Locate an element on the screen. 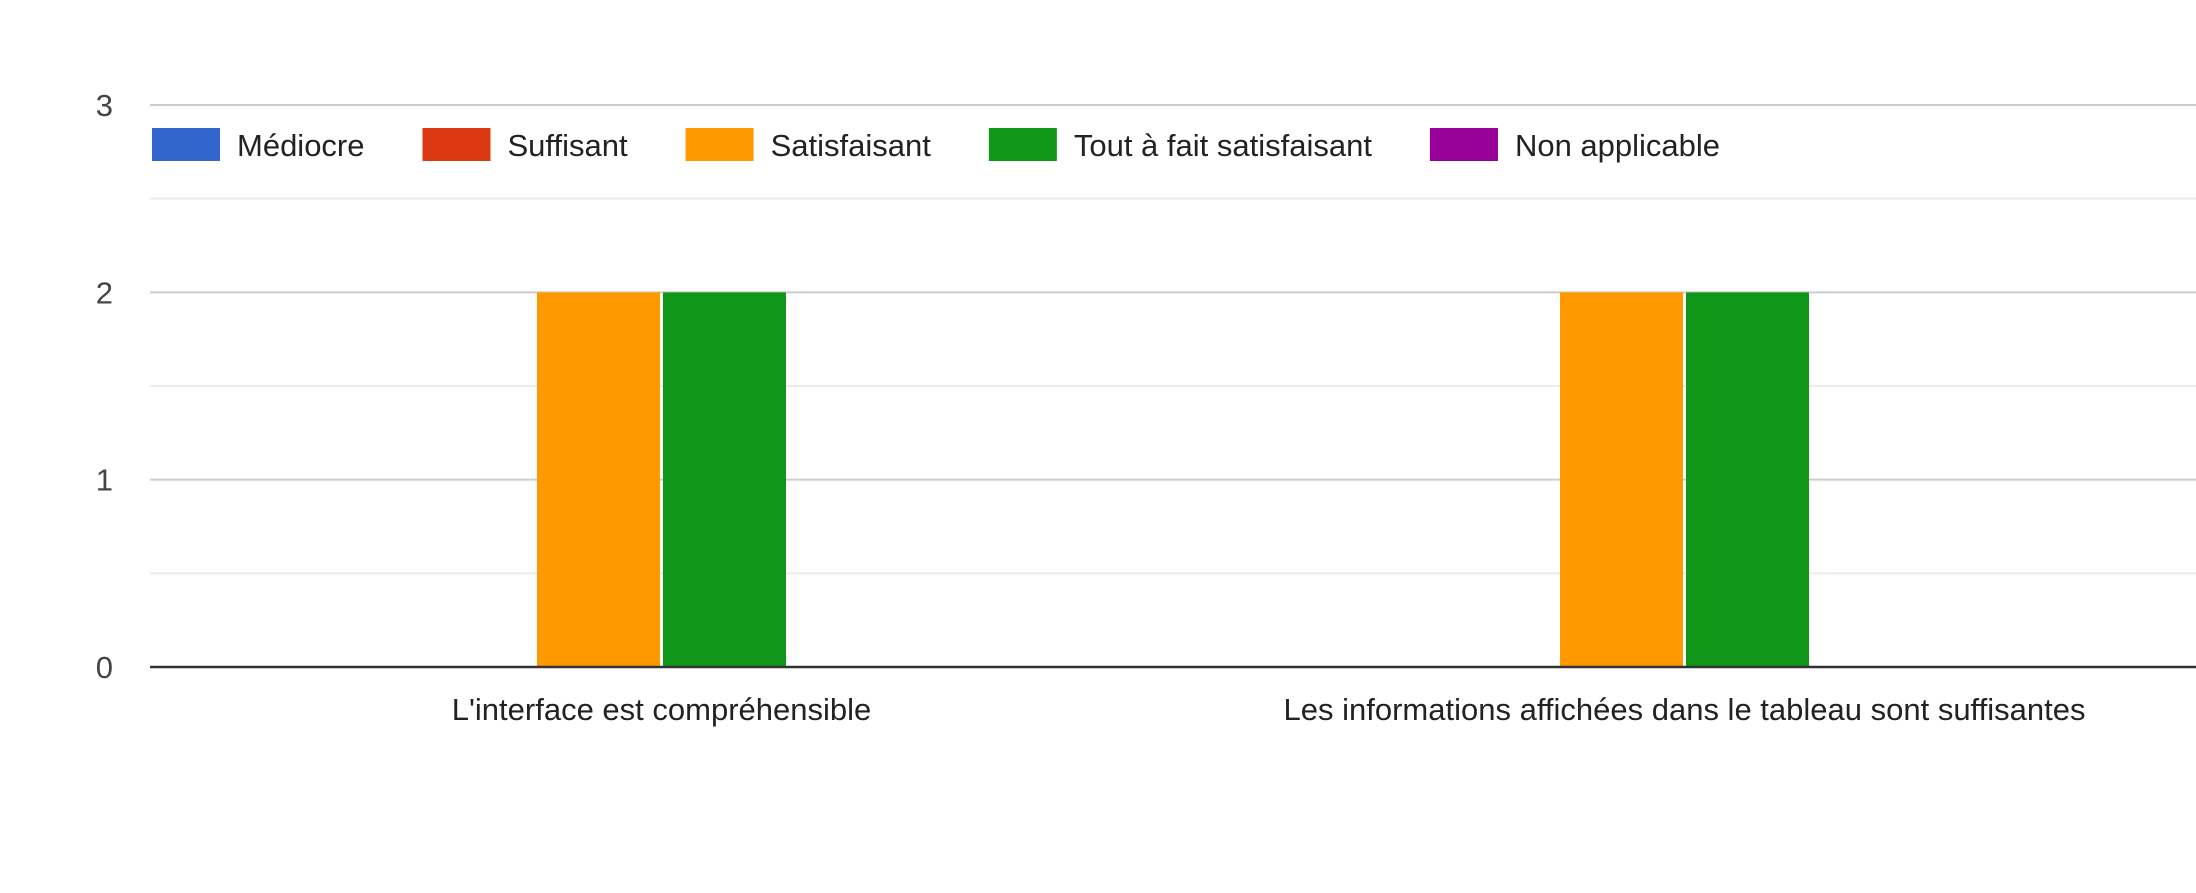  legend-label: Satisfaisant is located at coordinates (851, 145).